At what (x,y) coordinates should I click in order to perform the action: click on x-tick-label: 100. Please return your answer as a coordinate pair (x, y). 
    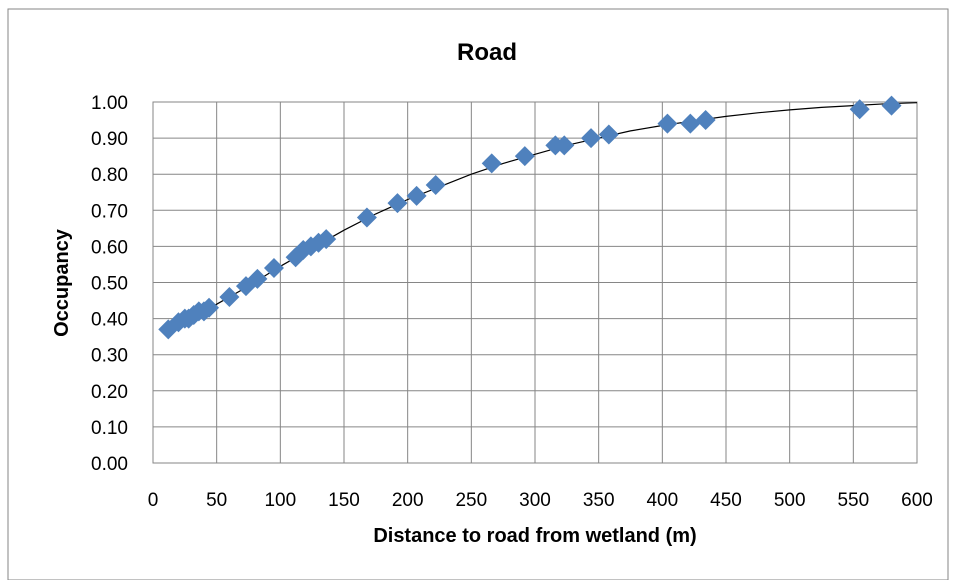
    Looking at the image, I should click on (280, 500).